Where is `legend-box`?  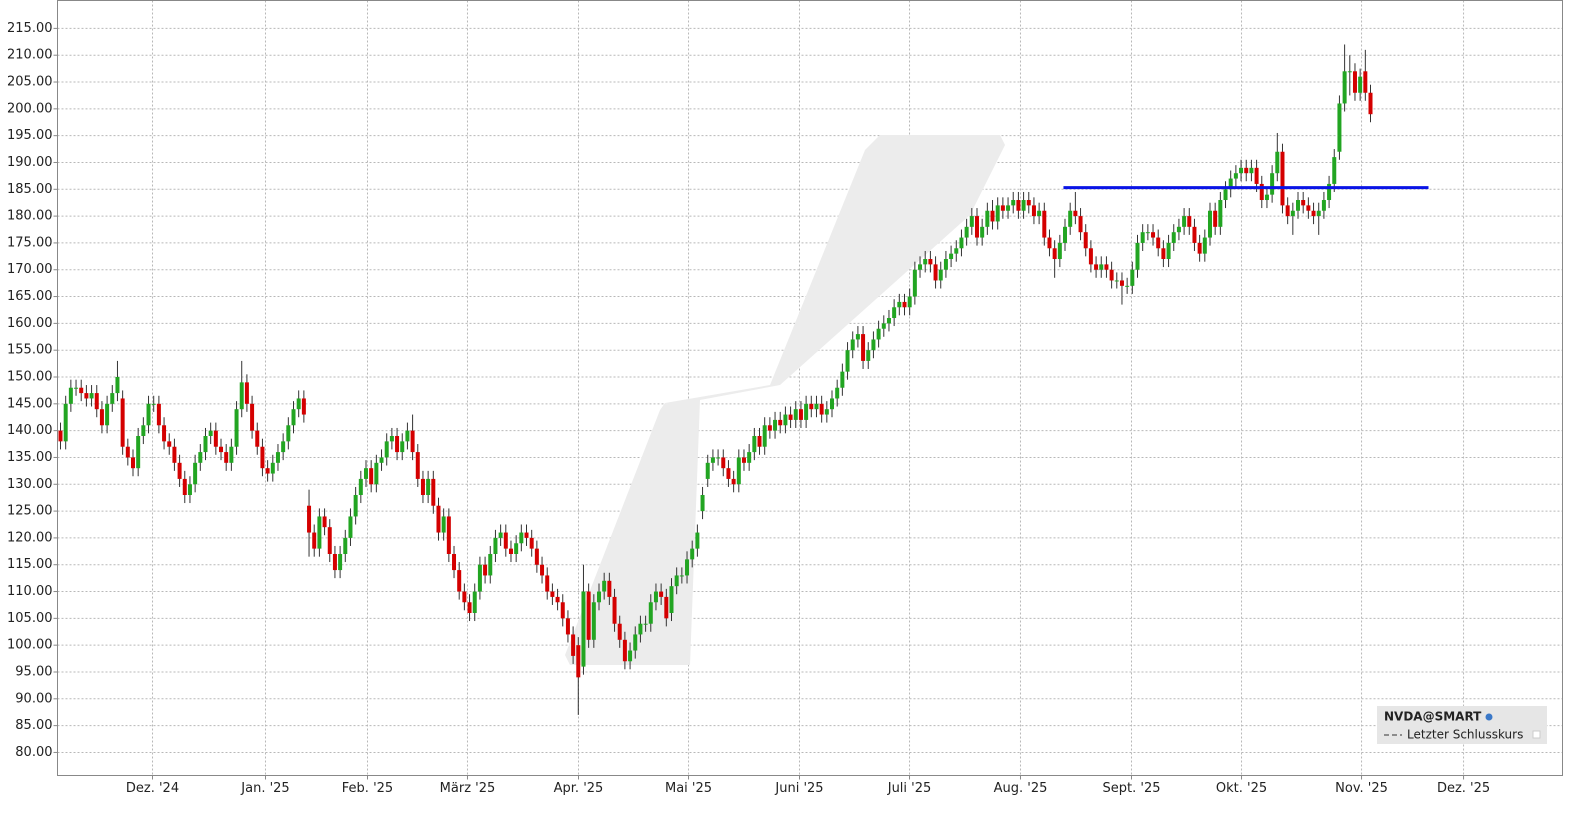
legend-box is located at coordinates (1462, 725).